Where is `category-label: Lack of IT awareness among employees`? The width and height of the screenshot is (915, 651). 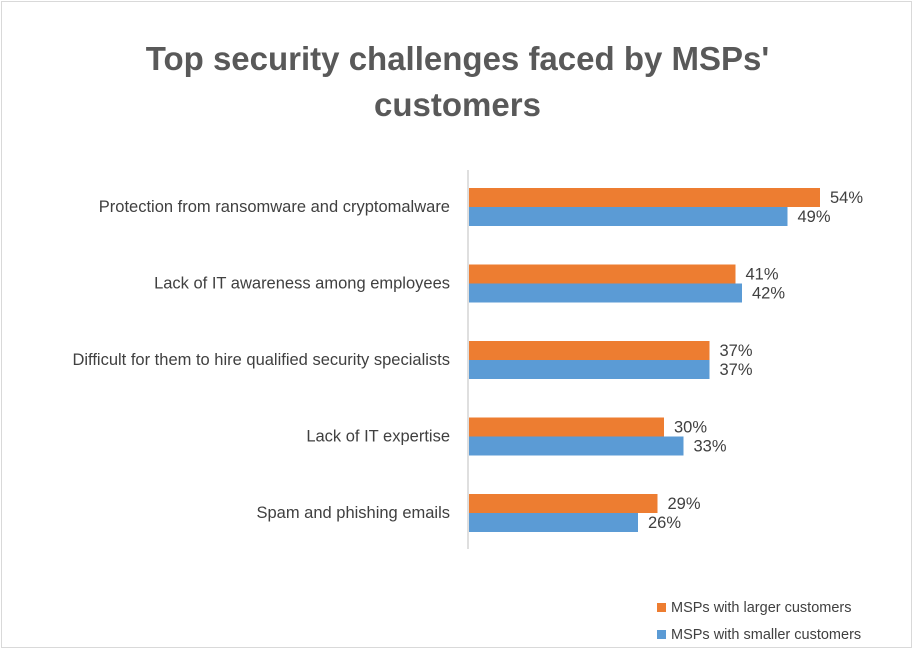 category-label: Lack of IT awareness among employees is located at coordinates (302, 284).